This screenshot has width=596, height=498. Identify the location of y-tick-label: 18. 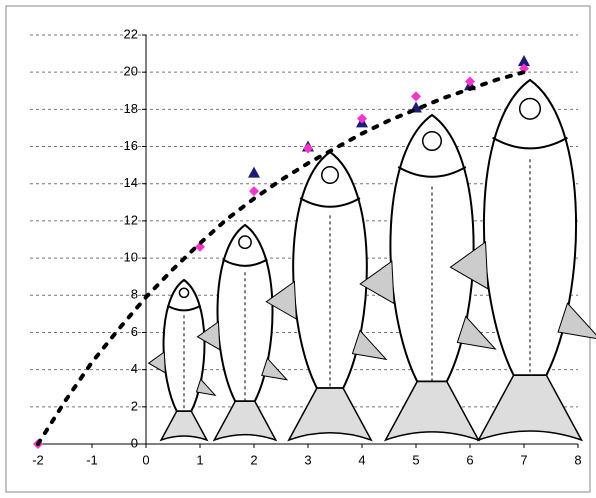
(131, 108).